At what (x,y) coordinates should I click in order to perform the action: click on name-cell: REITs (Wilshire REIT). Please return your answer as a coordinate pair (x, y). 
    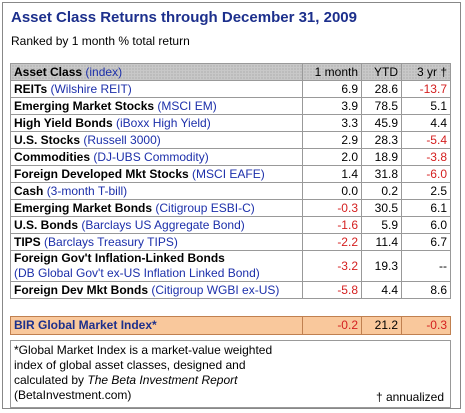
    Looking at the image, I should click on (156, 89).